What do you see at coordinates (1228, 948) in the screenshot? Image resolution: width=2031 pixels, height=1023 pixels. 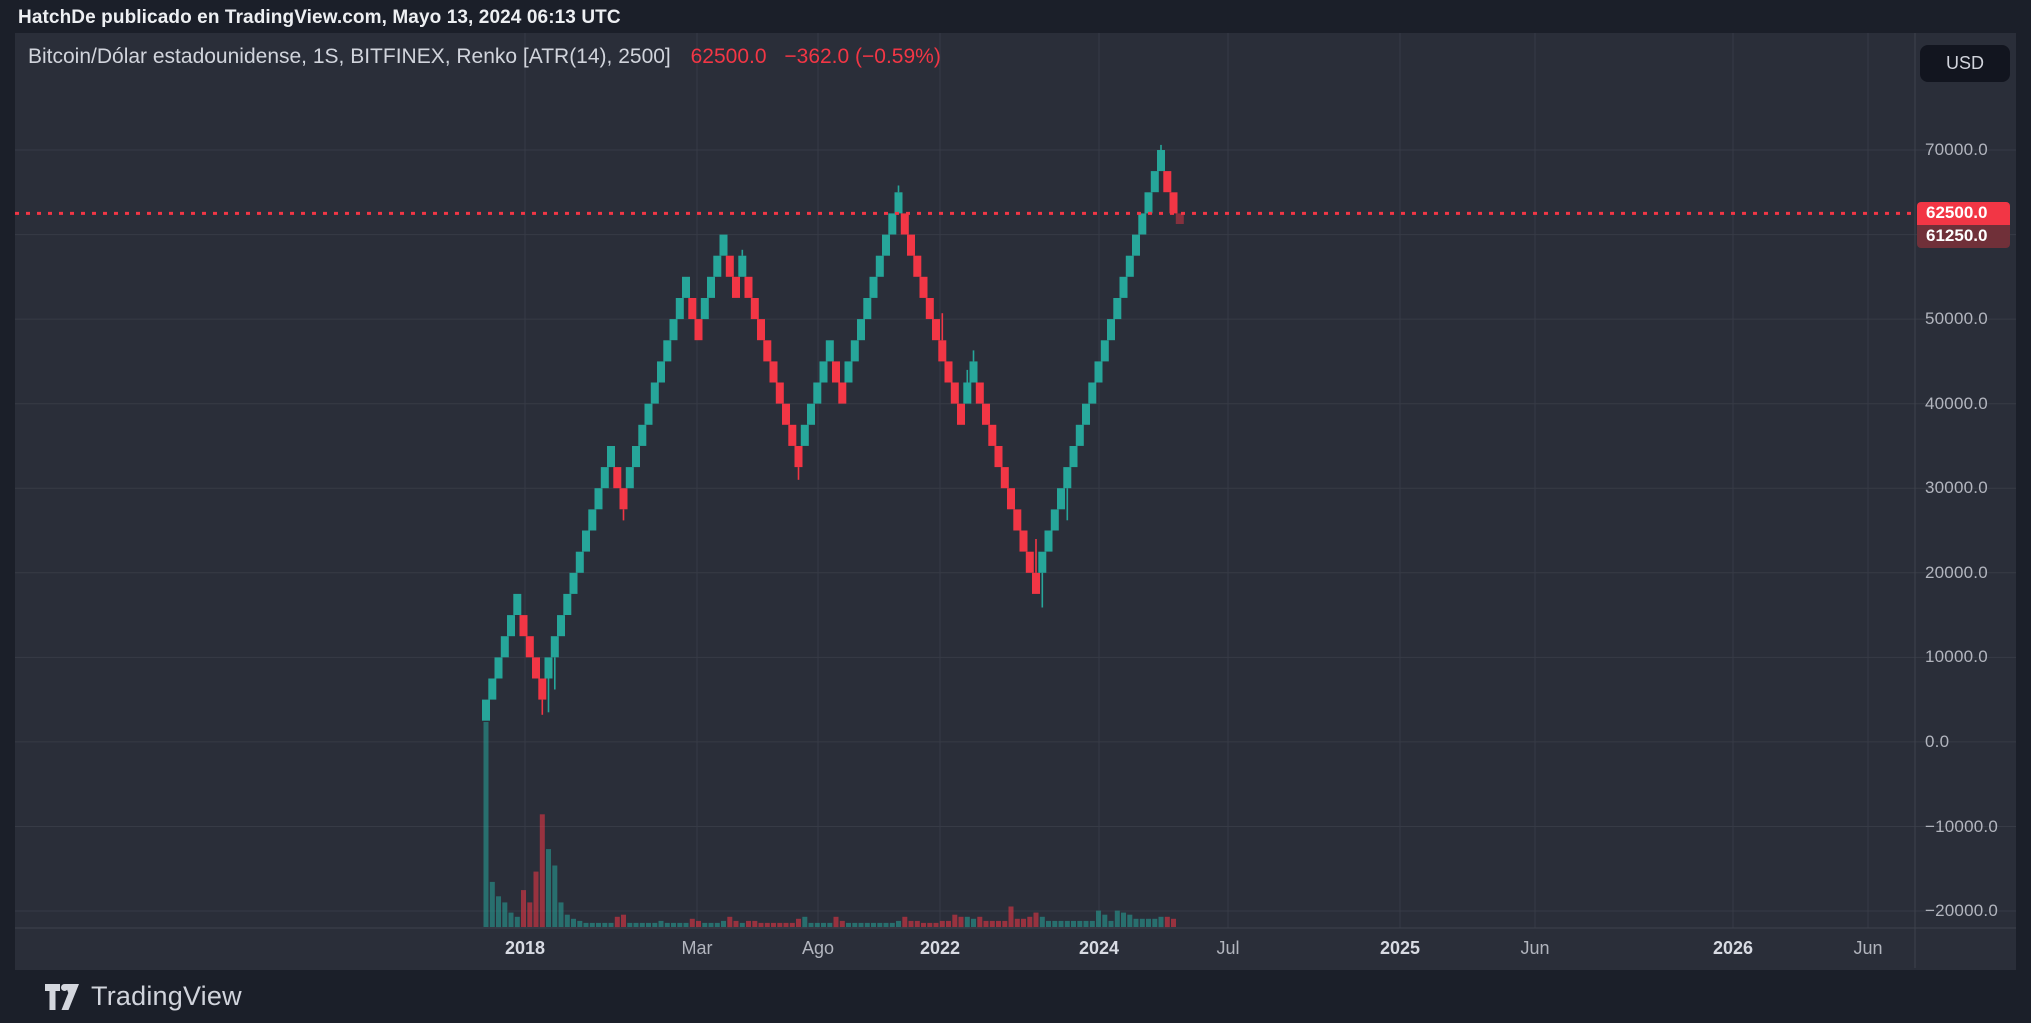 I see `time-axis-label: Jul` at bounding box center [1228, 948].